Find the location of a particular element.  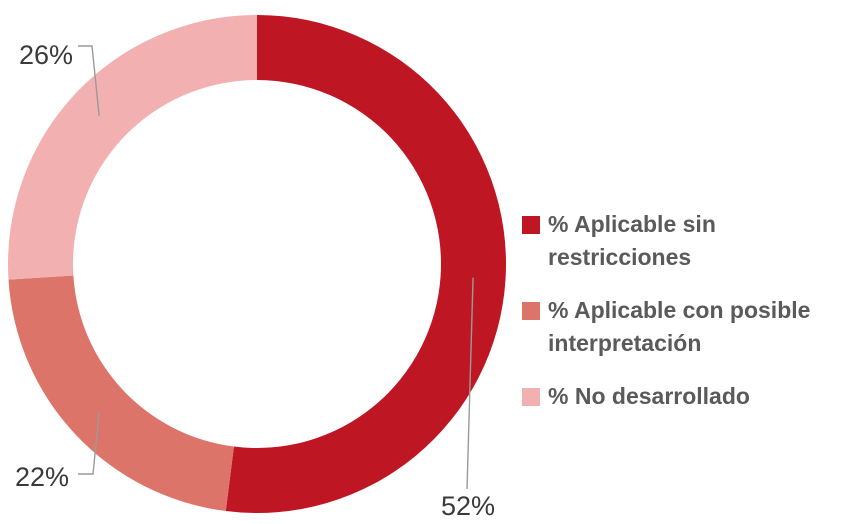

data-label-aplicable-con-interpretacion: 22% is located at coordinates (42, 477).